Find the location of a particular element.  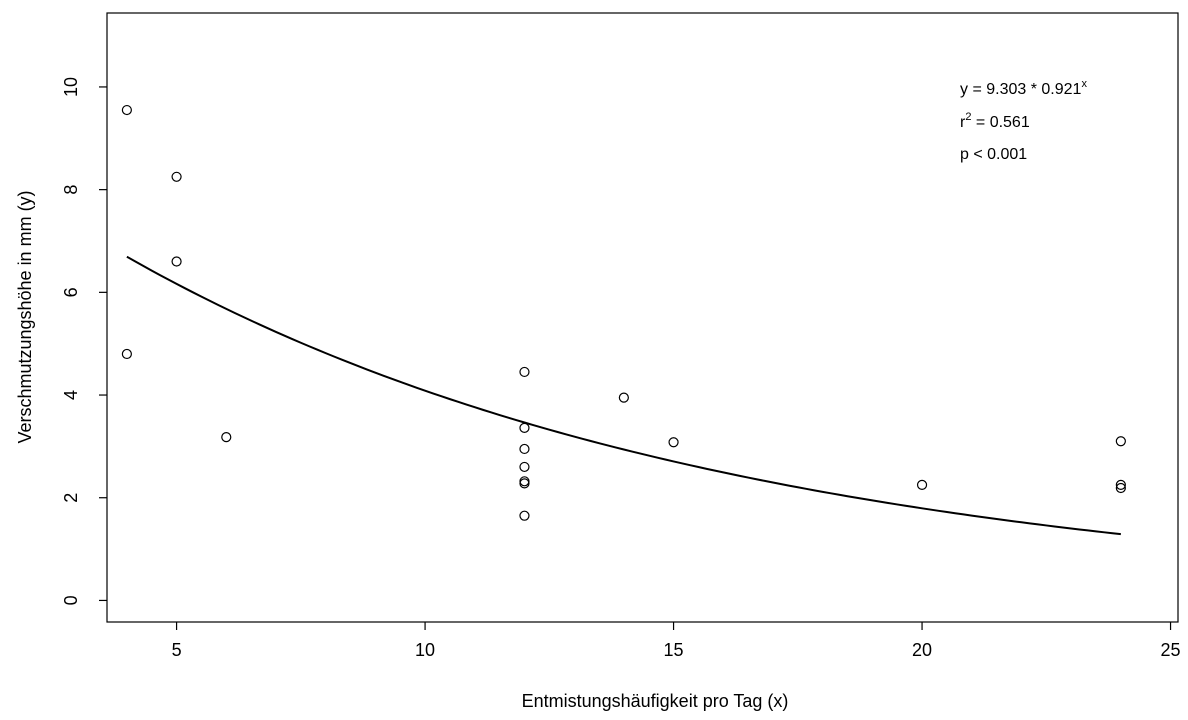

p-value-text: p < 0.001 is located at coordinates (993, 154).